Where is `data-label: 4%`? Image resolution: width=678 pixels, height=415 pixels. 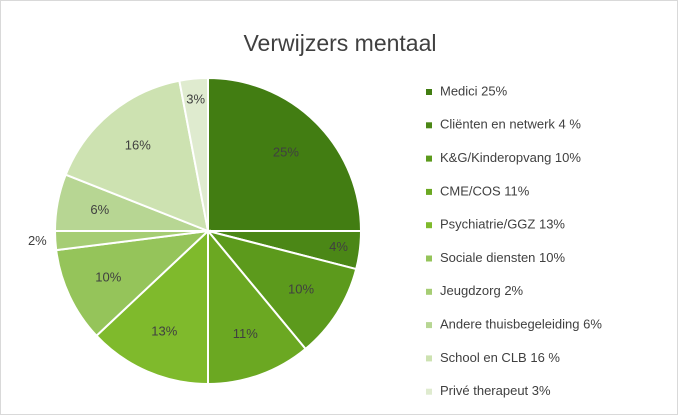 data-label: 4% is located at coordinates (338, 246).